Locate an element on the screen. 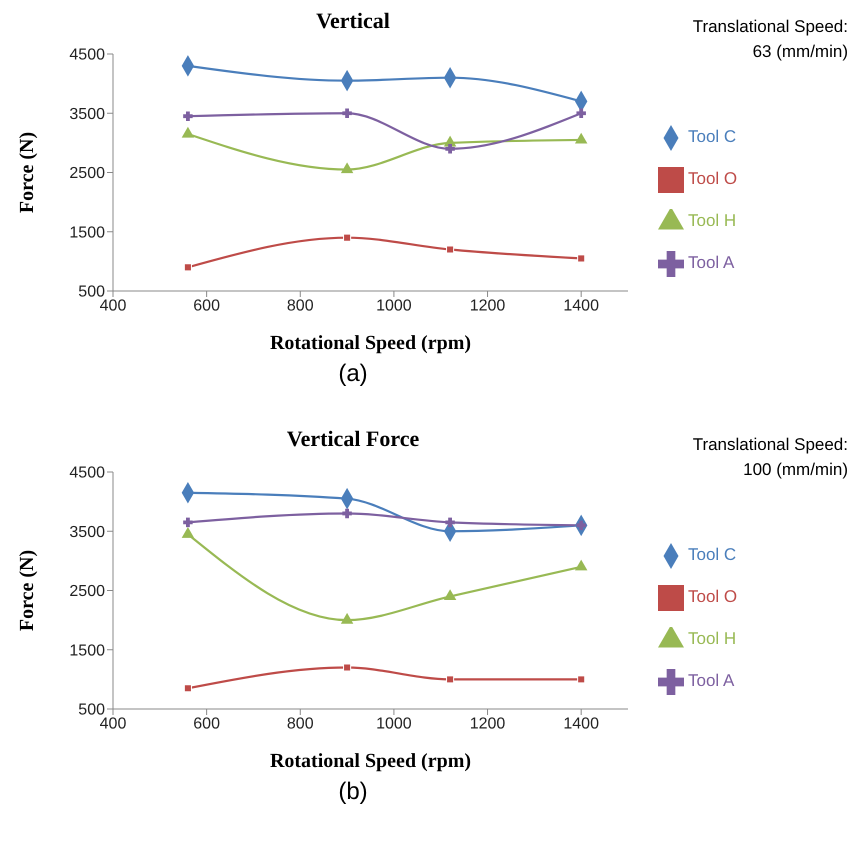 This screenshot has width=856, height=852. text: Translational Speed: 63 (mm/min) is located at coordinates (770, 39).